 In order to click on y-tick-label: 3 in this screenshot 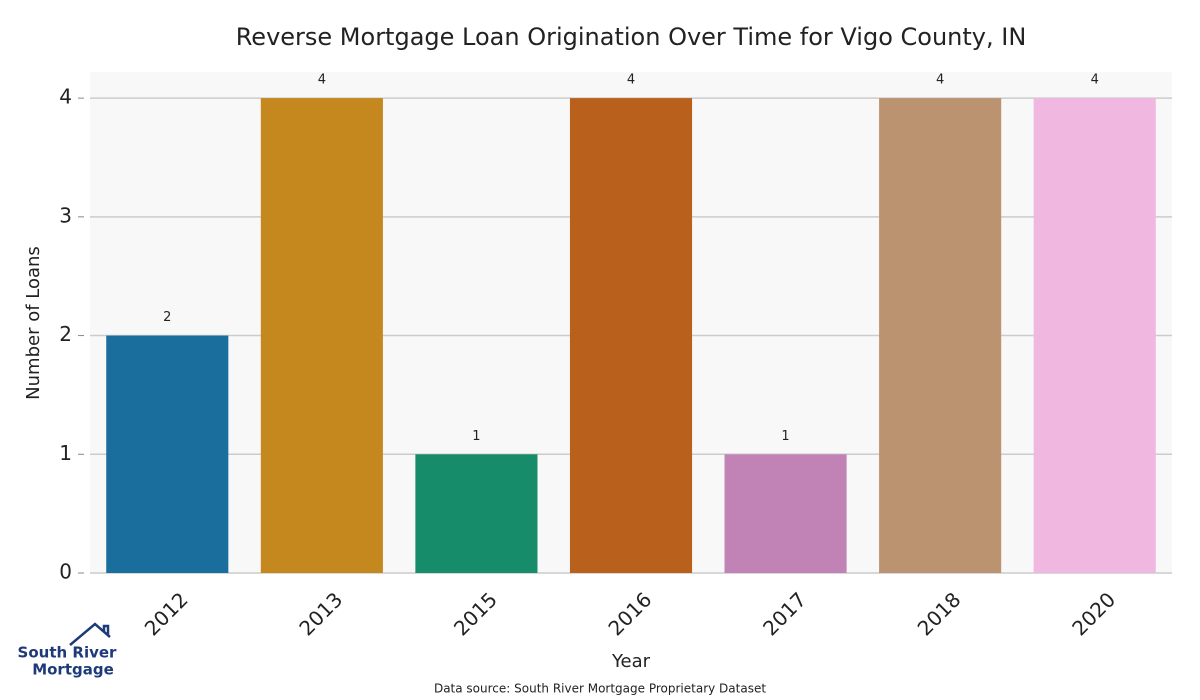, I will do `click(65, 215)`.